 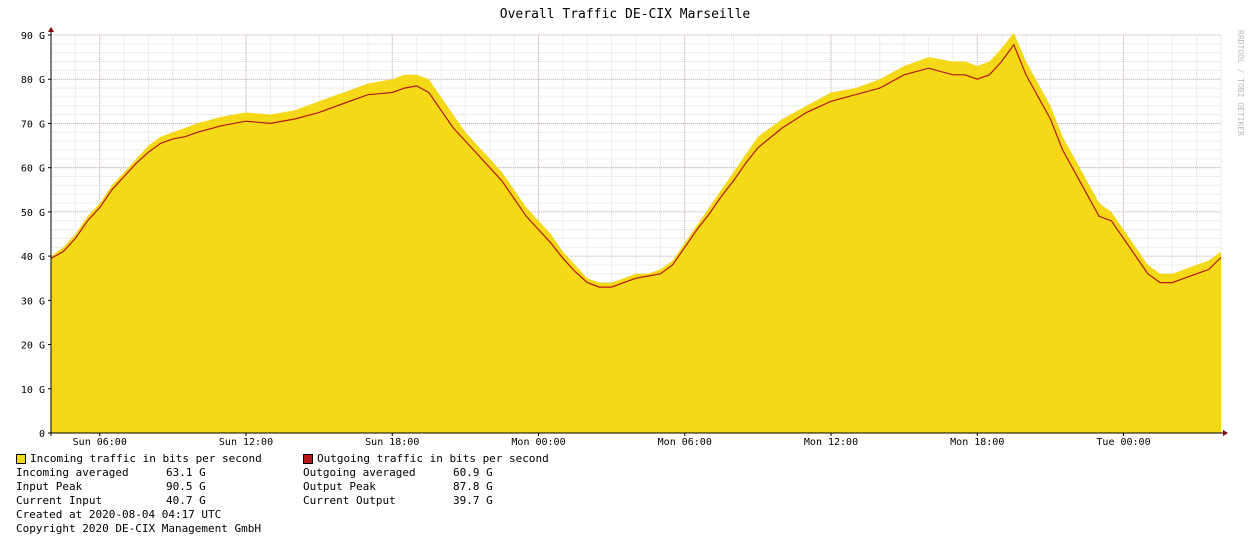 I want to click on copyright-text: Copyright 2020 DE-CIX Management GmbH, so click(x=139, y=528).